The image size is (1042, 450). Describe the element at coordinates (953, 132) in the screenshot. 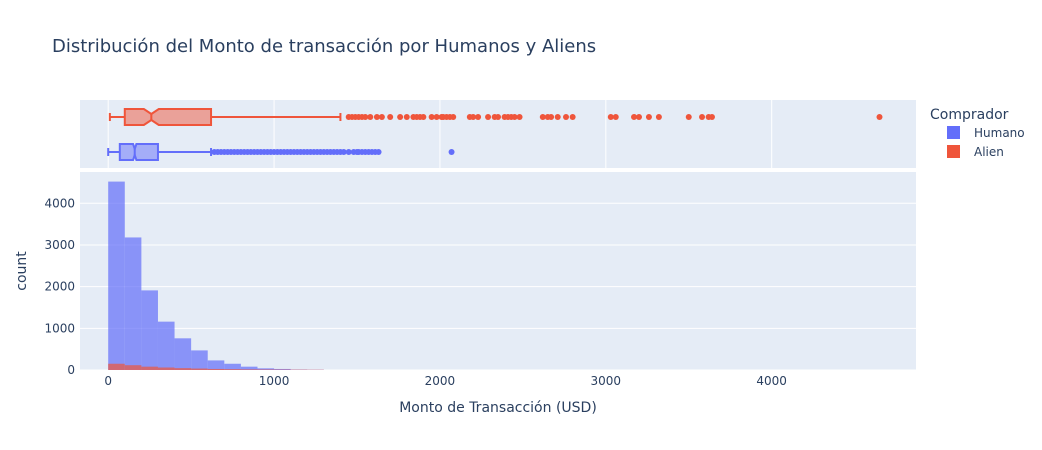

I see `legend-swatch-humano` at that location.